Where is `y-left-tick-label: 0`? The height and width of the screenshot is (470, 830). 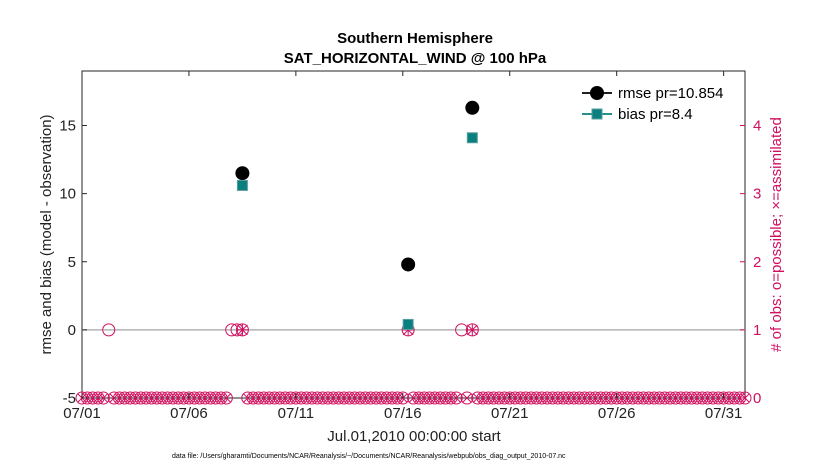 y-left-tick-label: 0 is located at coordinates (72, 330).